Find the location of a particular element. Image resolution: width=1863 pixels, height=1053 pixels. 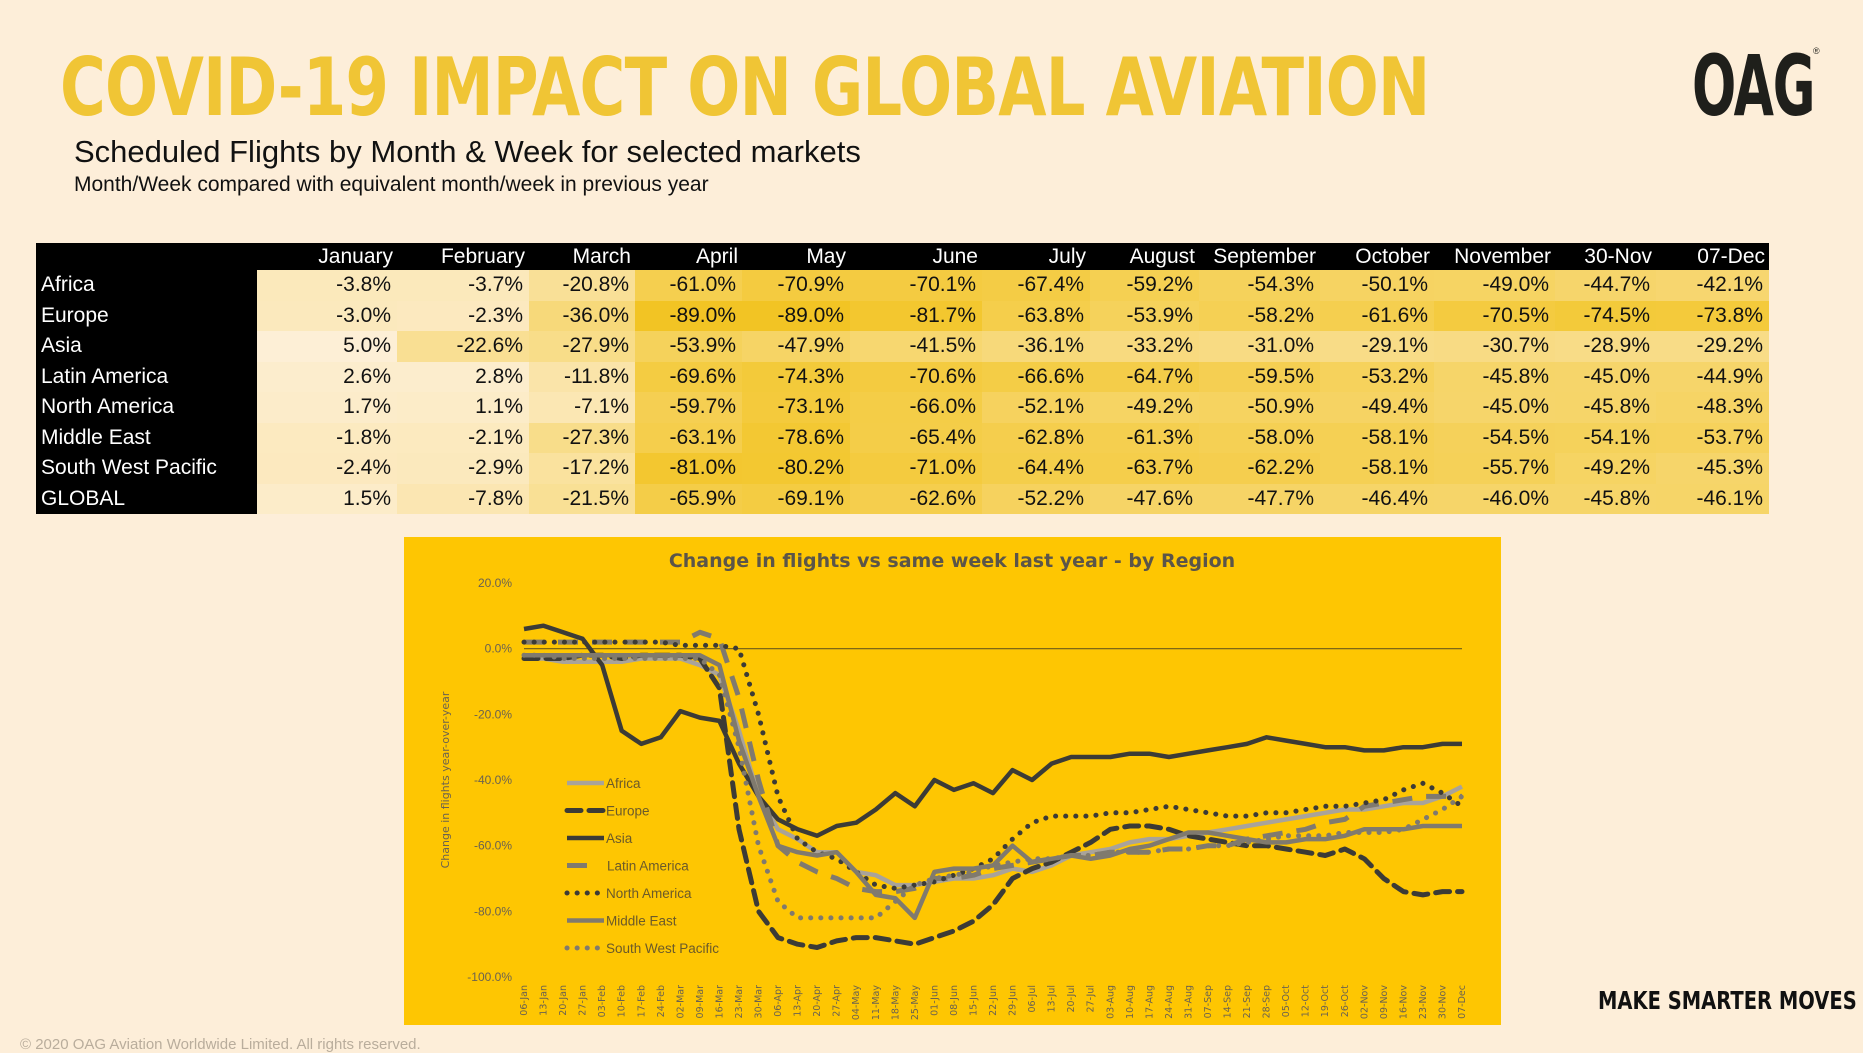

table-cell: -48.3% is located at coordinates (1712, 407).